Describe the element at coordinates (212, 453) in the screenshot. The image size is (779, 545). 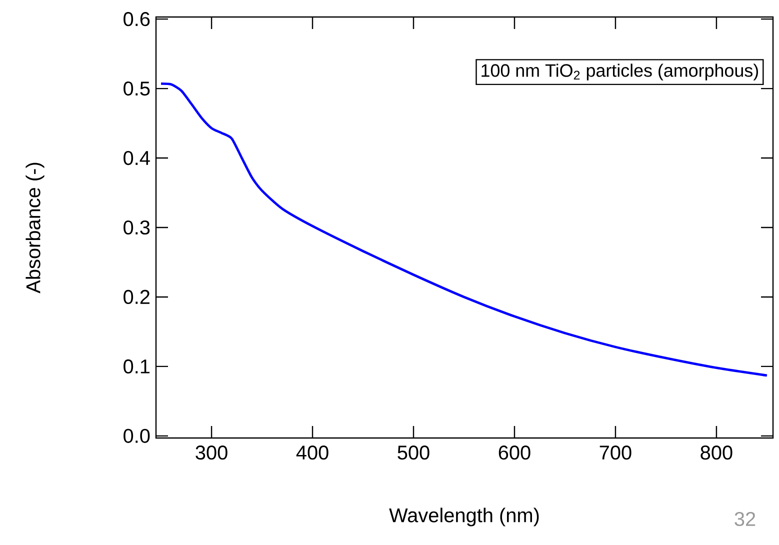
I see `x-tick-label: 300` at that location.